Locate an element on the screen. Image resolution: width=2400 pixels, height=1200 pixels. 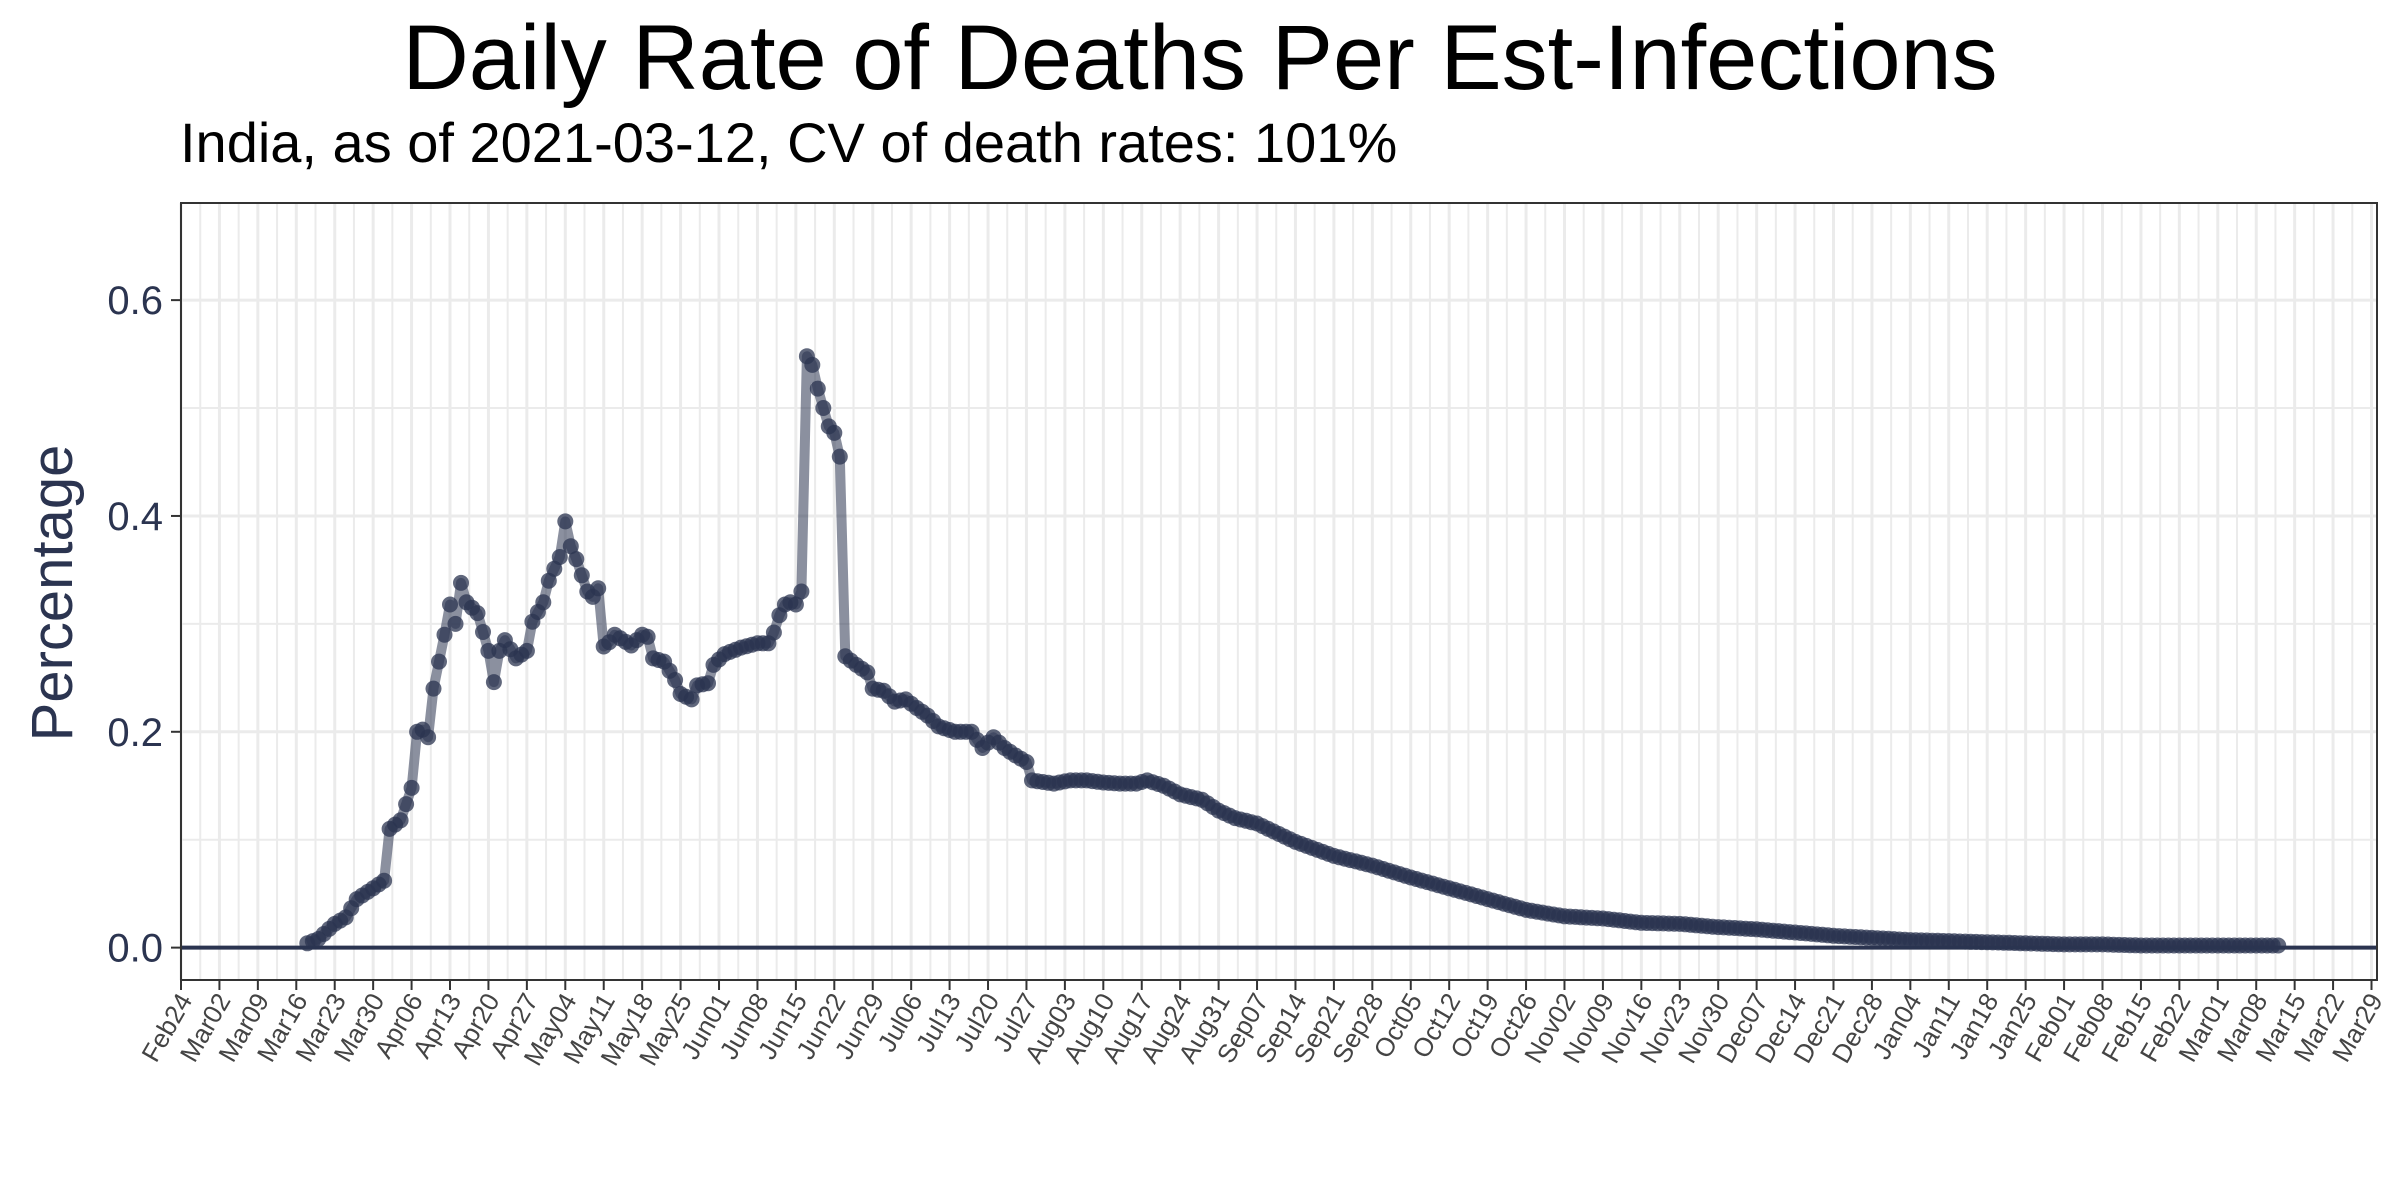
y-tick-label: 0.0 is located at coordinates (135, 949).